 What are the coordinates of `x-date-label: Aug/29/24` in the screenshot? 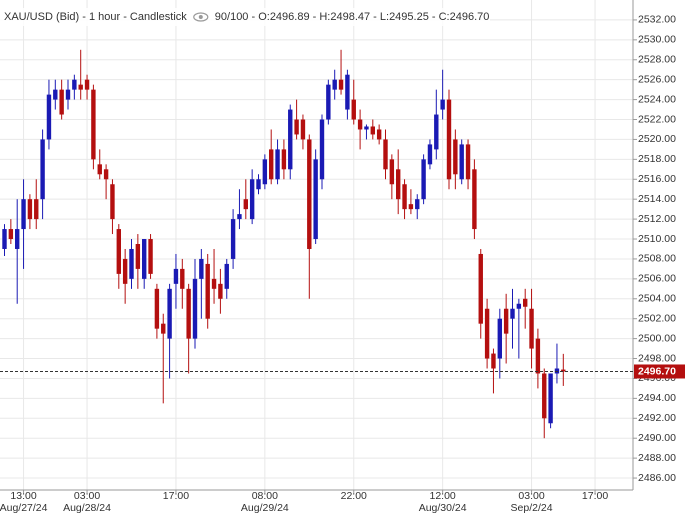 It's located at (265, 507).